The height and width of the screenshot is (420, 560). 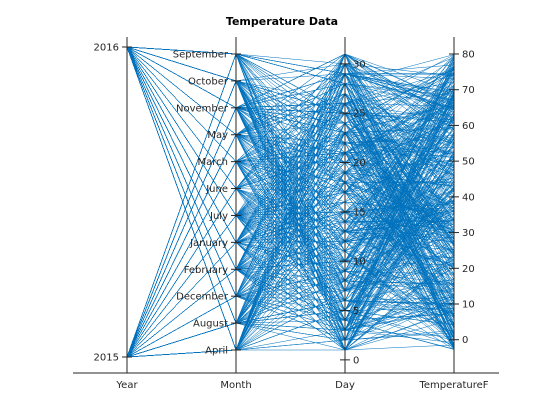 I want to click on tick-label: June, so click(x=216, y=189).